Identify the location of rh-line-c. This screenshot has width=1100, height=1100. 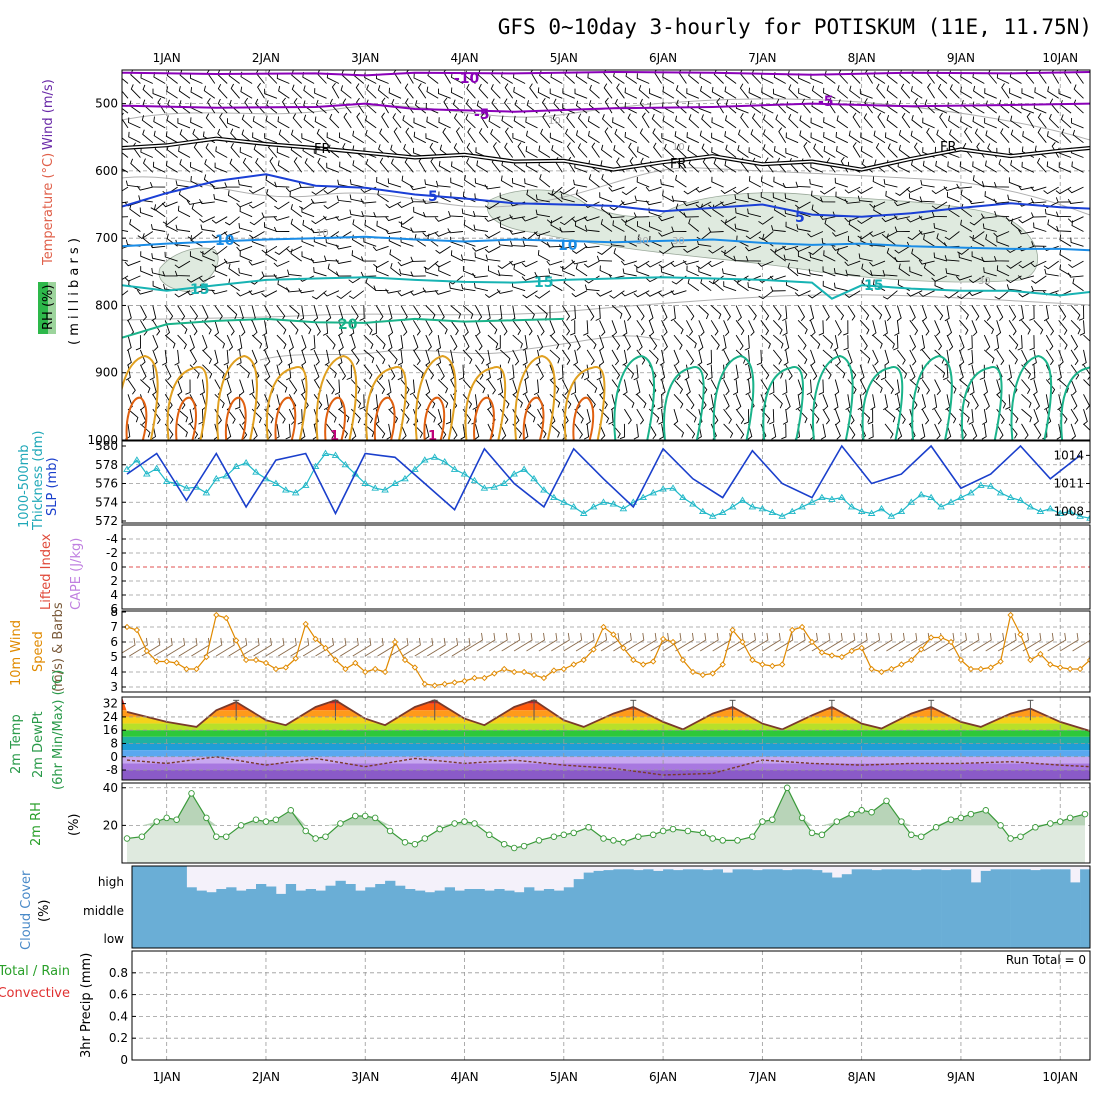
(606, 307).